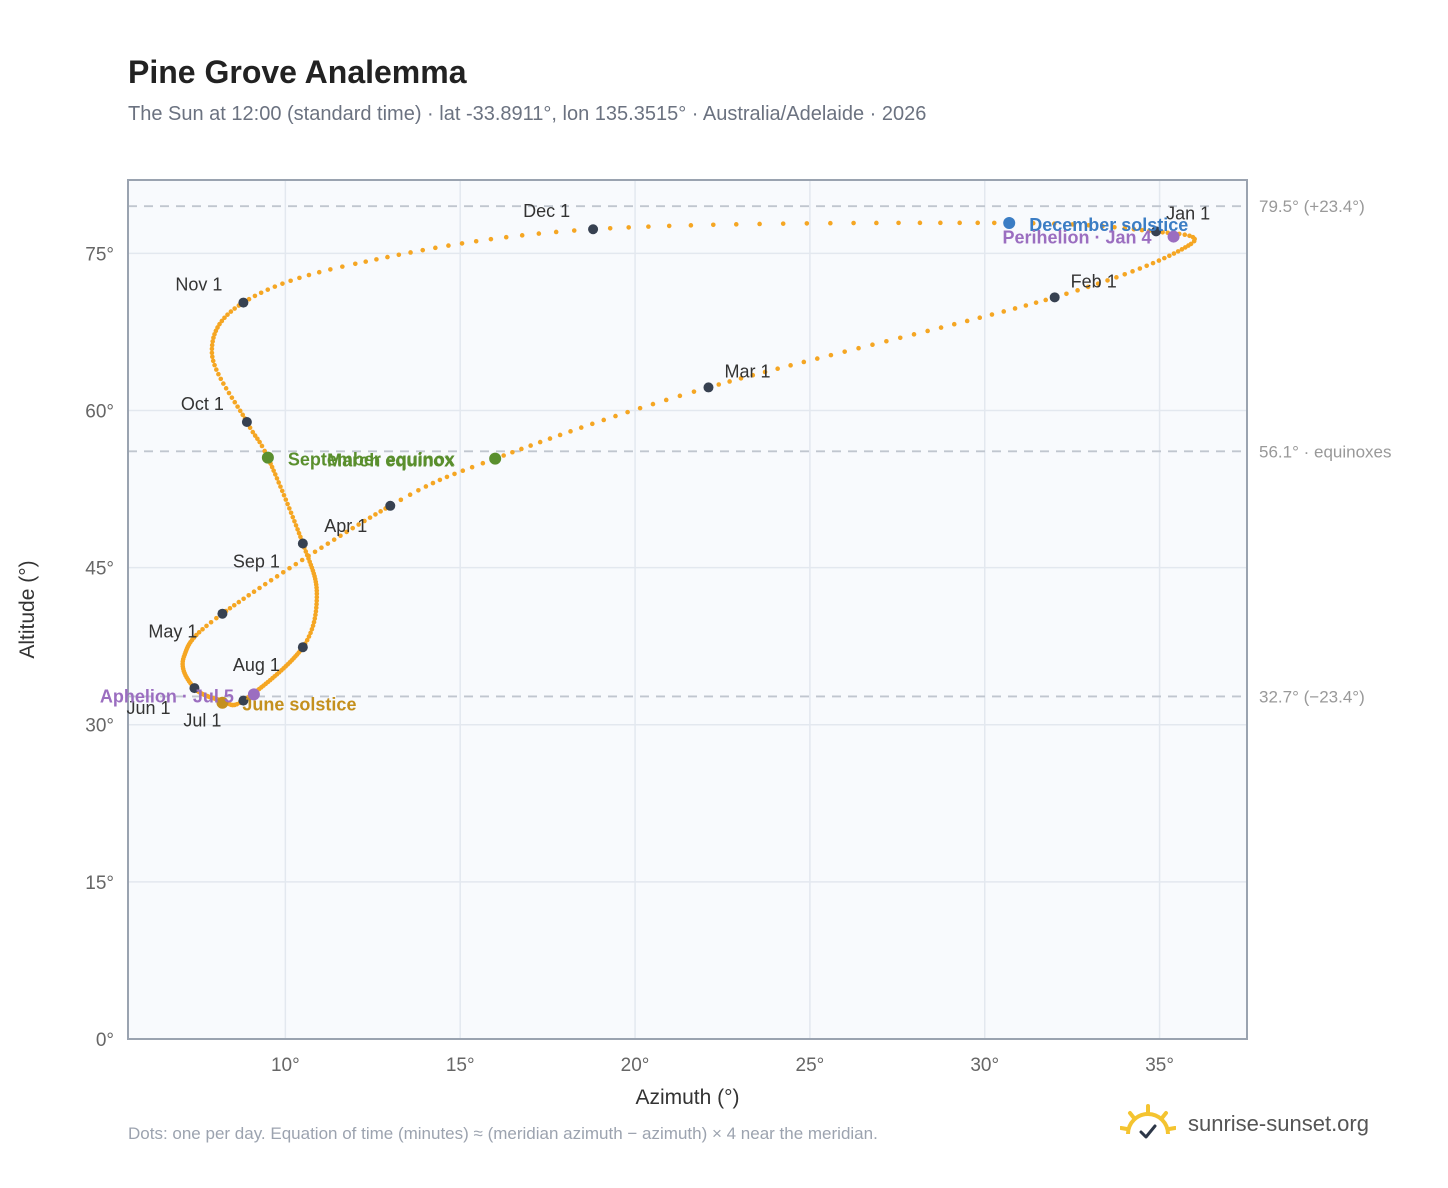 This screenshot has width=1448, height=1188. What do you see at coordinates (1325, 451) in the screenshot?
I see `reference-line-label: 56.1° · equinoxes` at bounding box center [1325, 451].